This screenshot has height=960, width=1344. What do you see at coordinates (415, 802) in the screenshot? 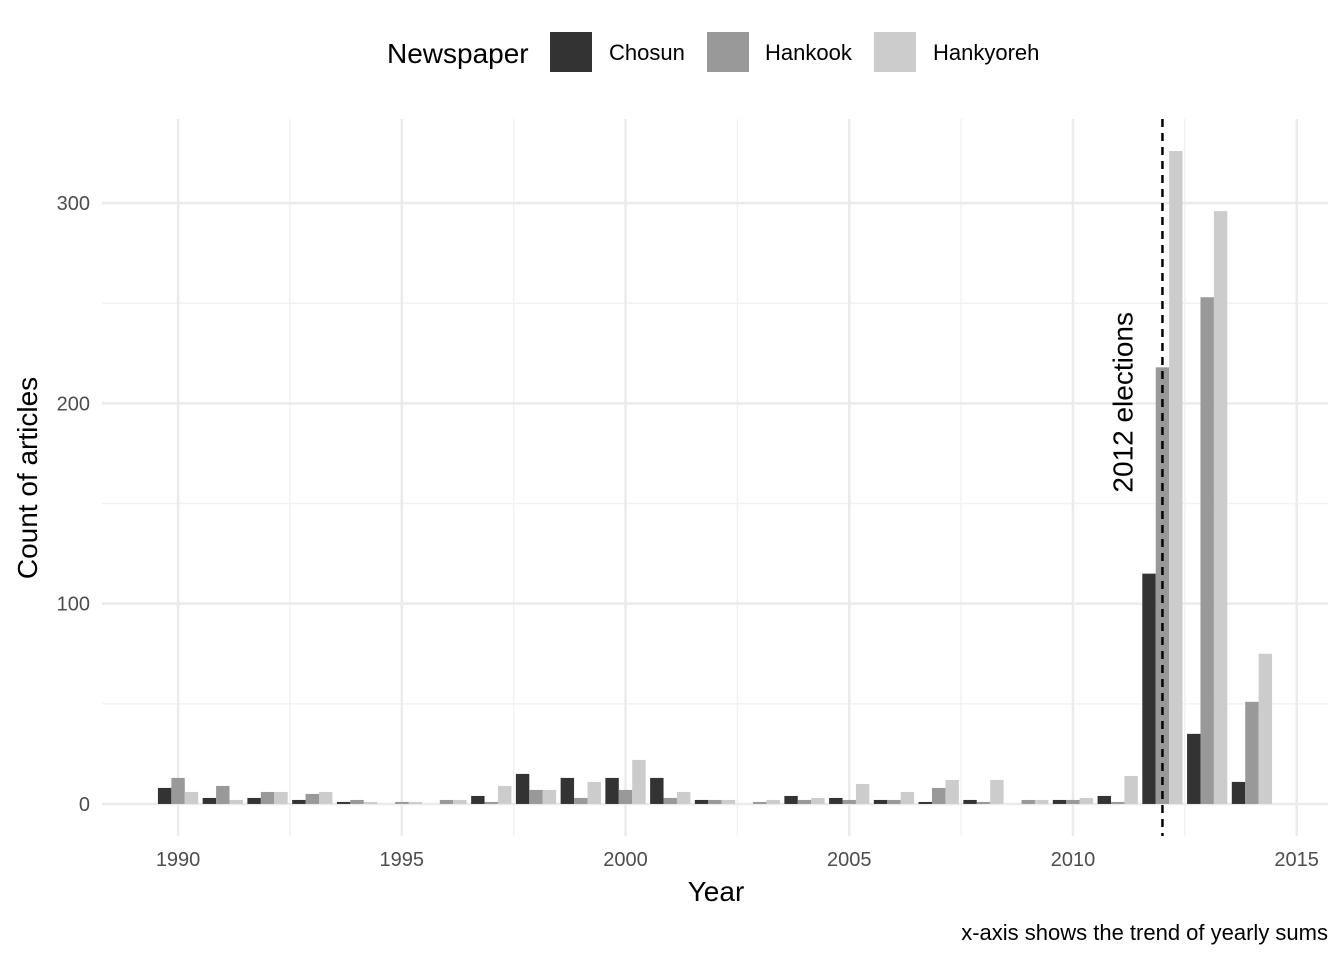
I see `bar-hankyoreh-1995` at bounding box center [415, 802].